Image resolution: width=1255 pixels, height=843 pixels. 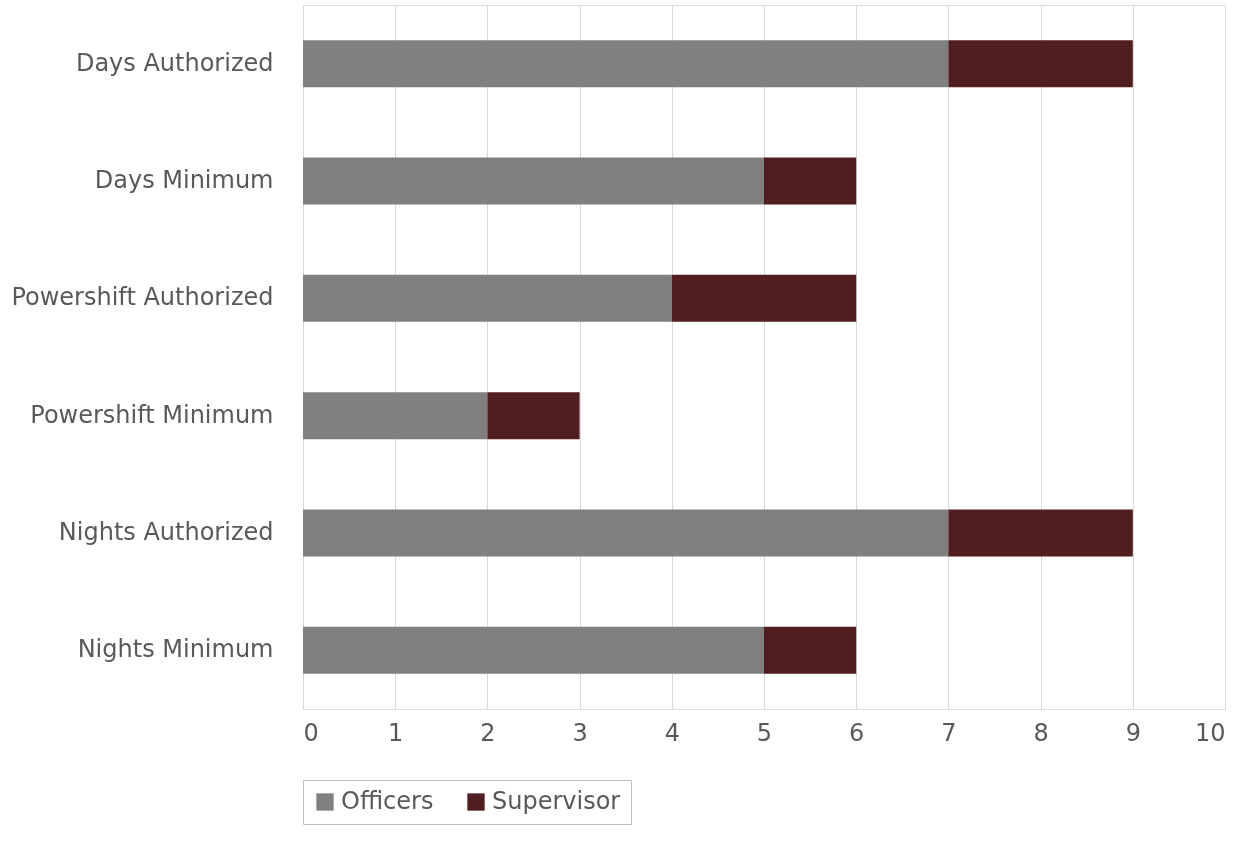 I want to click on legend-label: Supervisor, so click(x=556, y=801).